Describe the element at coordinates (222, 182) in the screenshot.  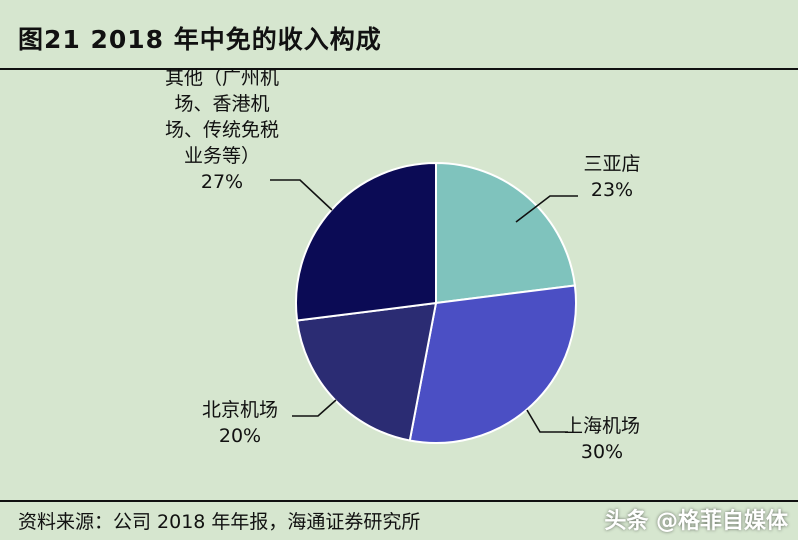
I see `slice-value-label: 27%` at that location.